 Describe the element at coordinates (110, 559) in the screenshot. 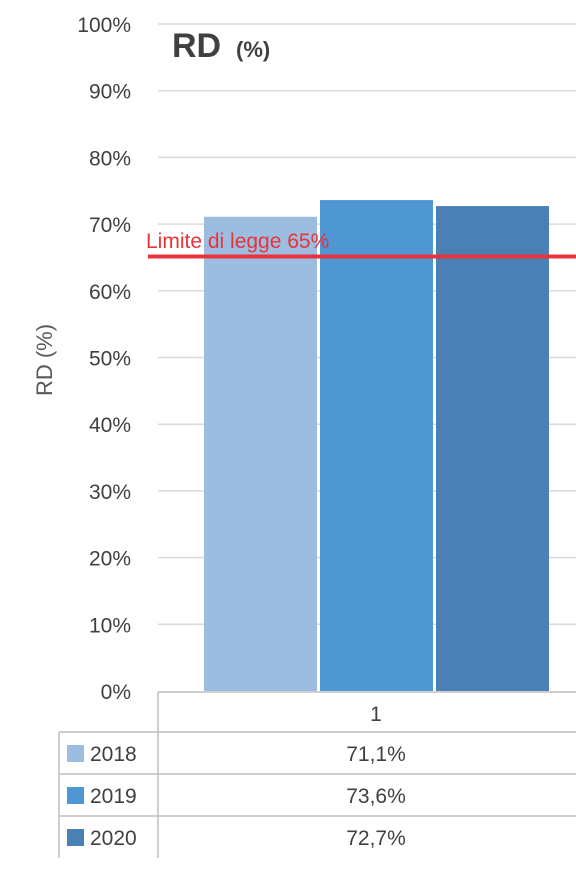

I see `y-tick-label: 20%` at that location.